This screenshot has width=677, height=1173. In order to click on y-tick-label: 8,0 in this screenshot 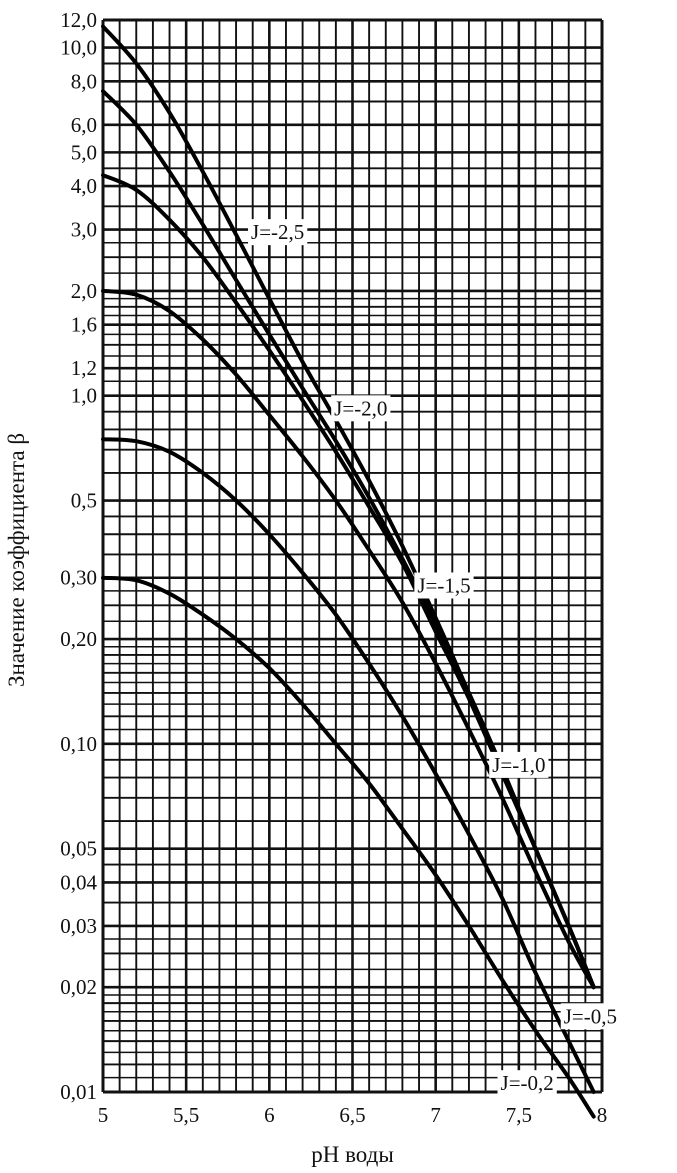, I will do `click(84, 81)`.